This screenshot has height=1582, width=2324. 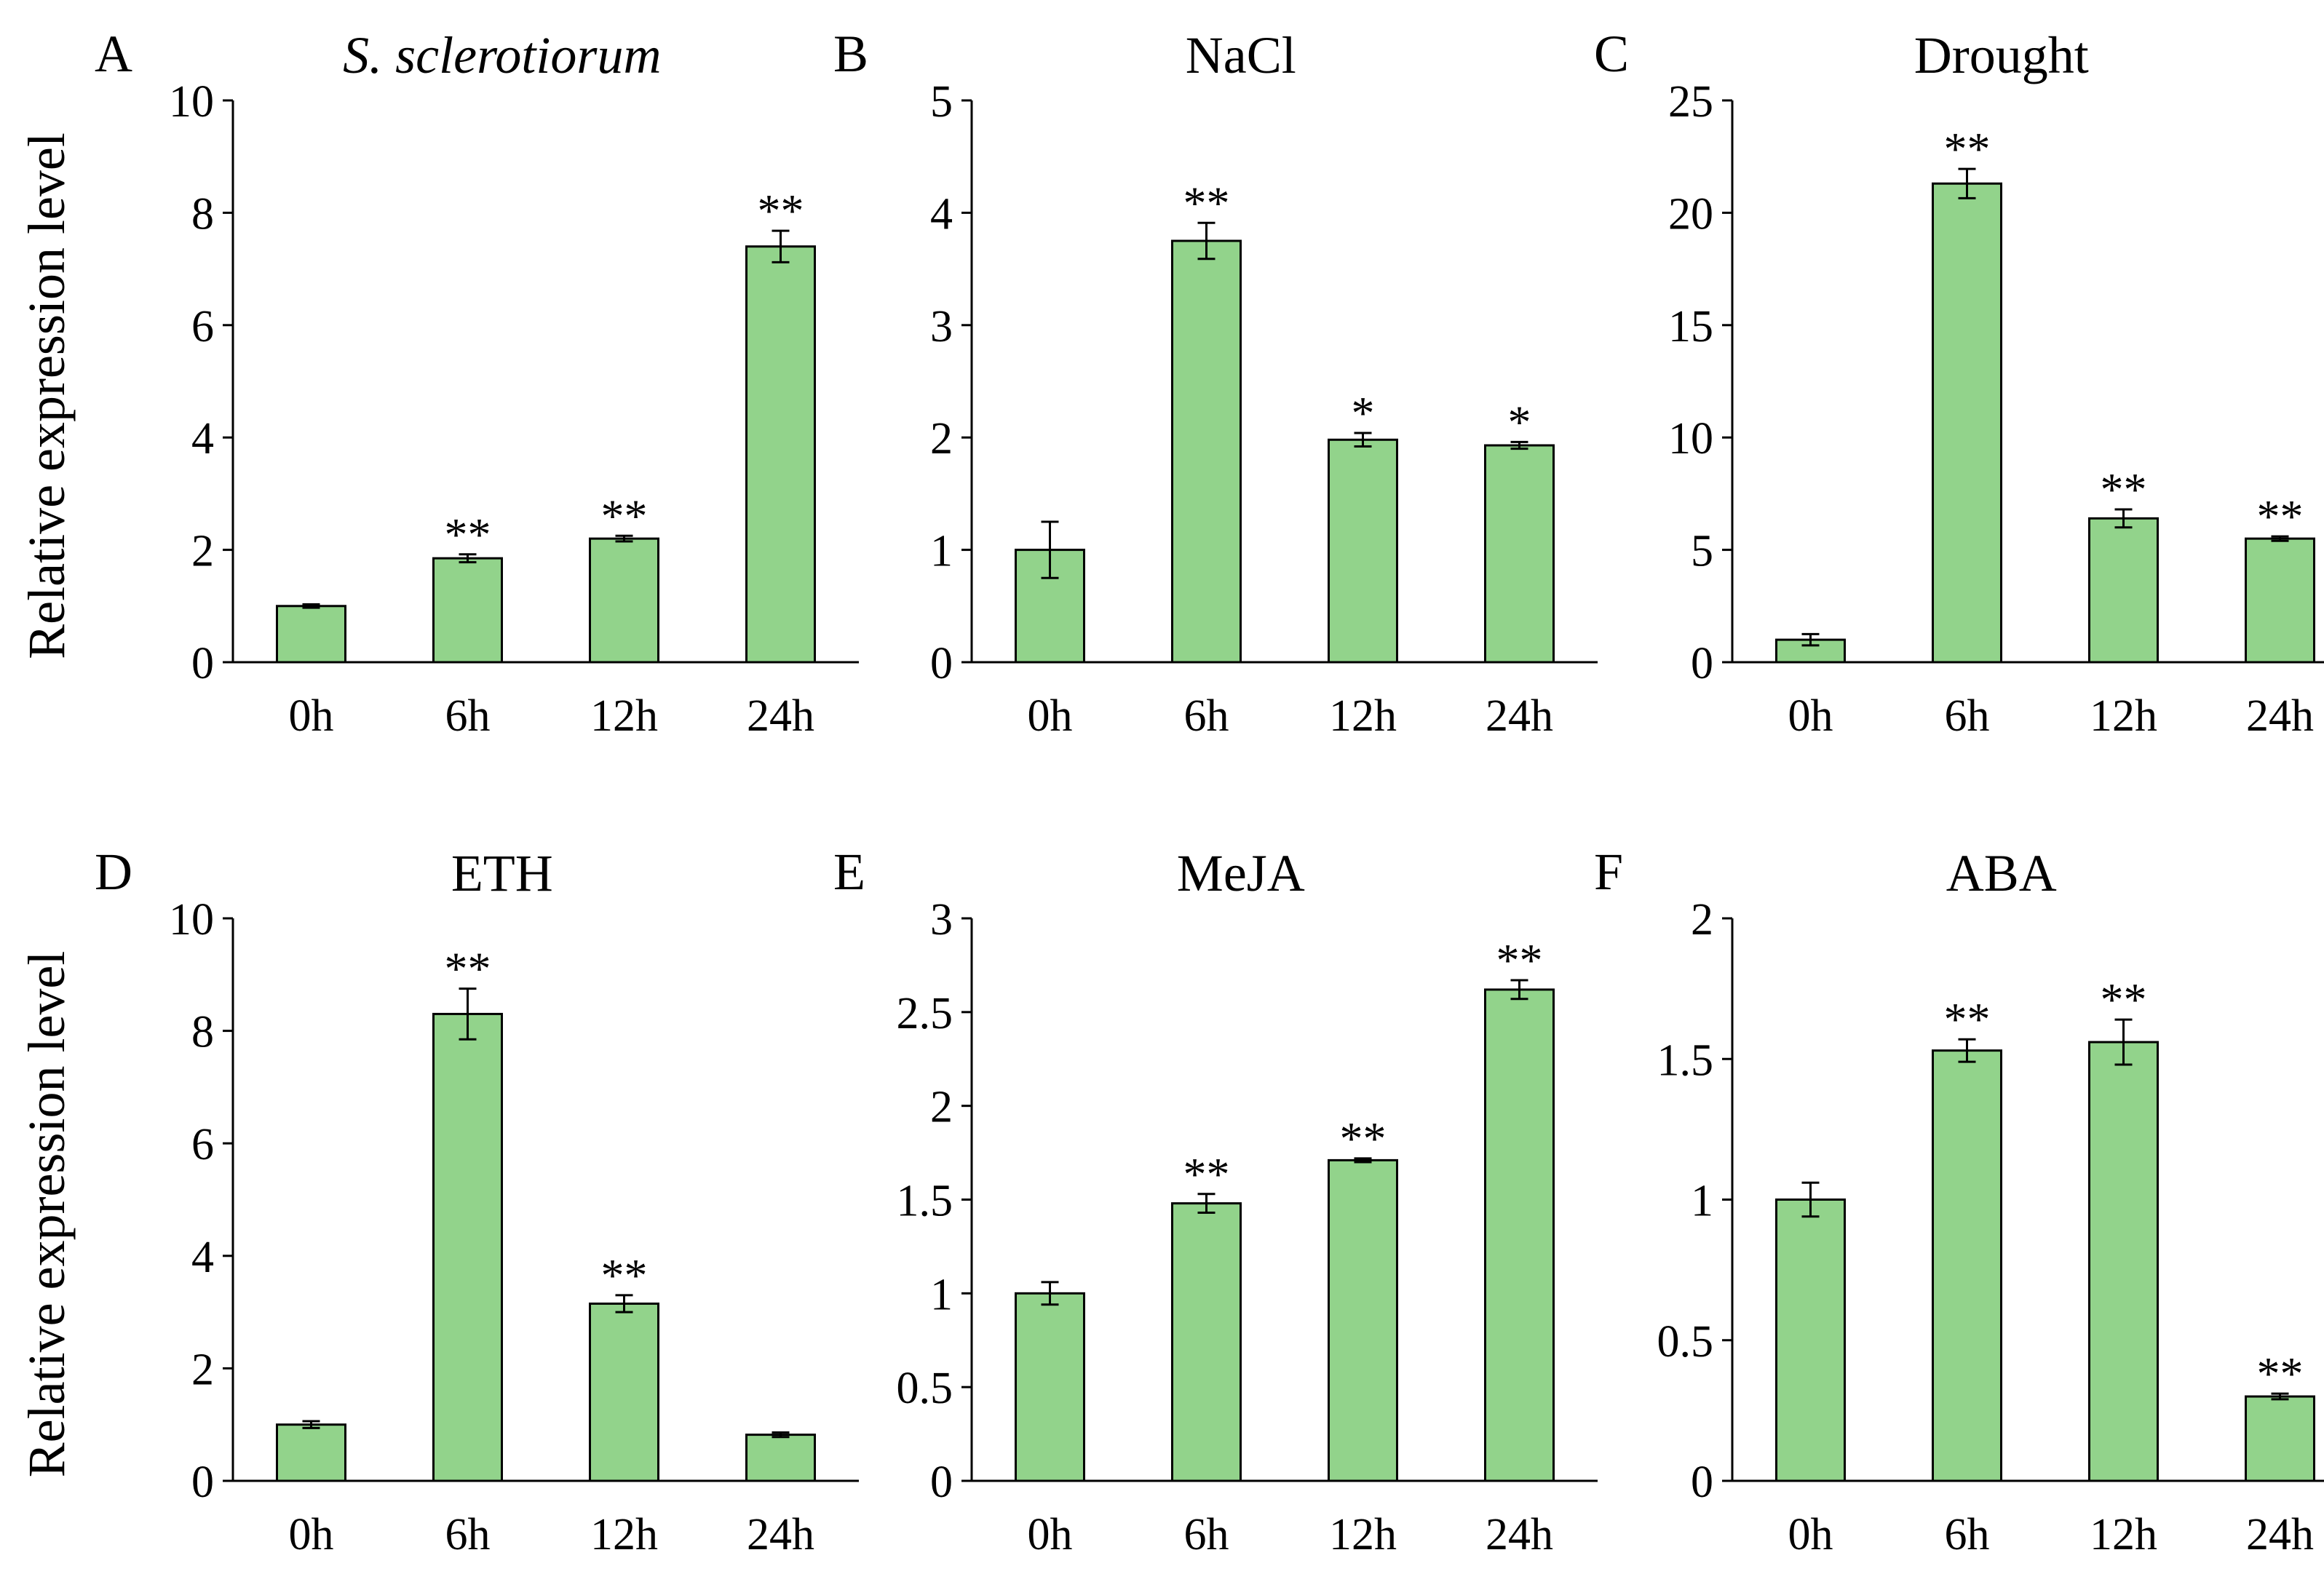 I want to click on panel-title: ABA, so click(x=2001, y=873).